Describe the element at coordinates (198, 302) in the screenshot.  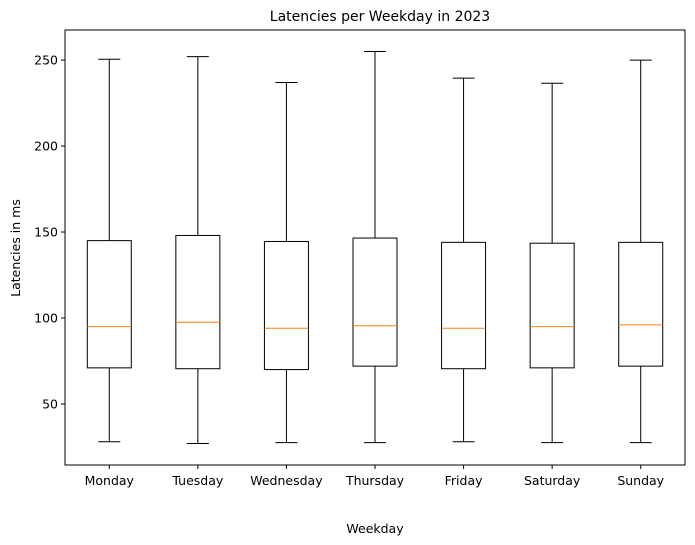
I see `box-tuesday` at that location.